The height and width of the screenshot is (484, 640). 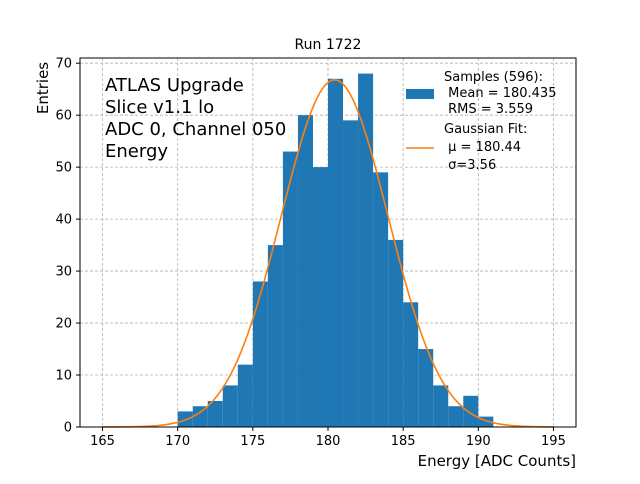 I want to click on legend-mu-label: μ = 180.44, so click(x=482, y=147).